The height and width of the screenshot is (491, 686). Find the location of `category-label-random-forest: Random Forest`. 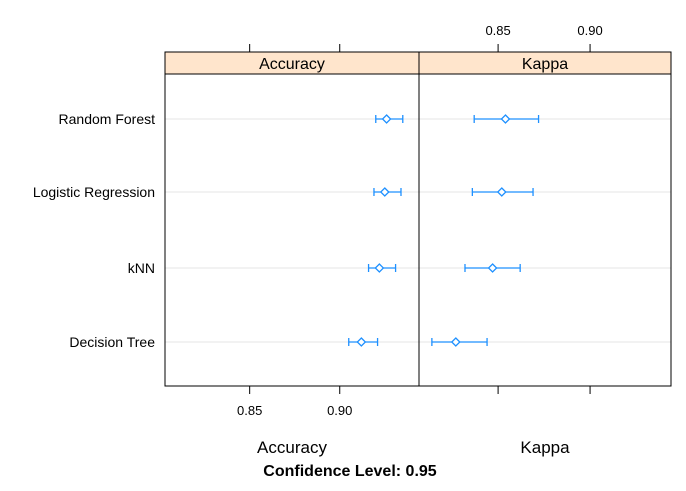

category-label-random-forest: Random Forest is located at coordinates (107, 119).